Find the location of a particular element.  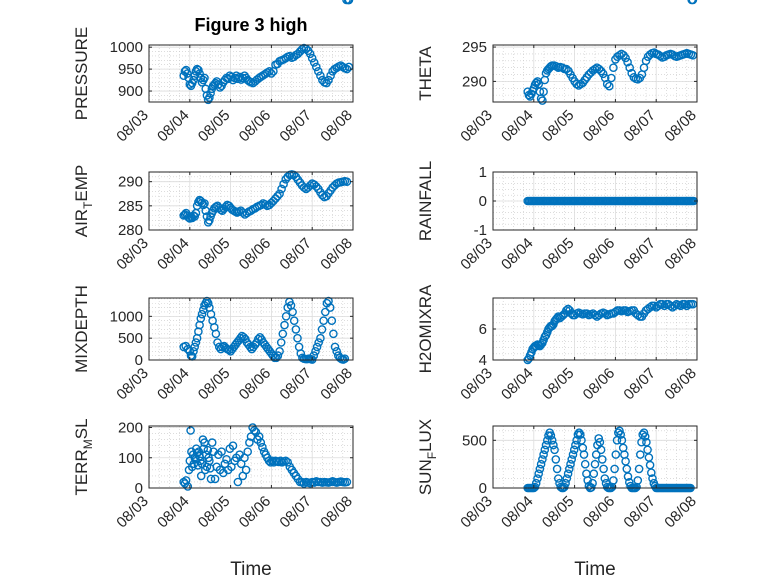

major-grid is located at coordinates (251, 457).